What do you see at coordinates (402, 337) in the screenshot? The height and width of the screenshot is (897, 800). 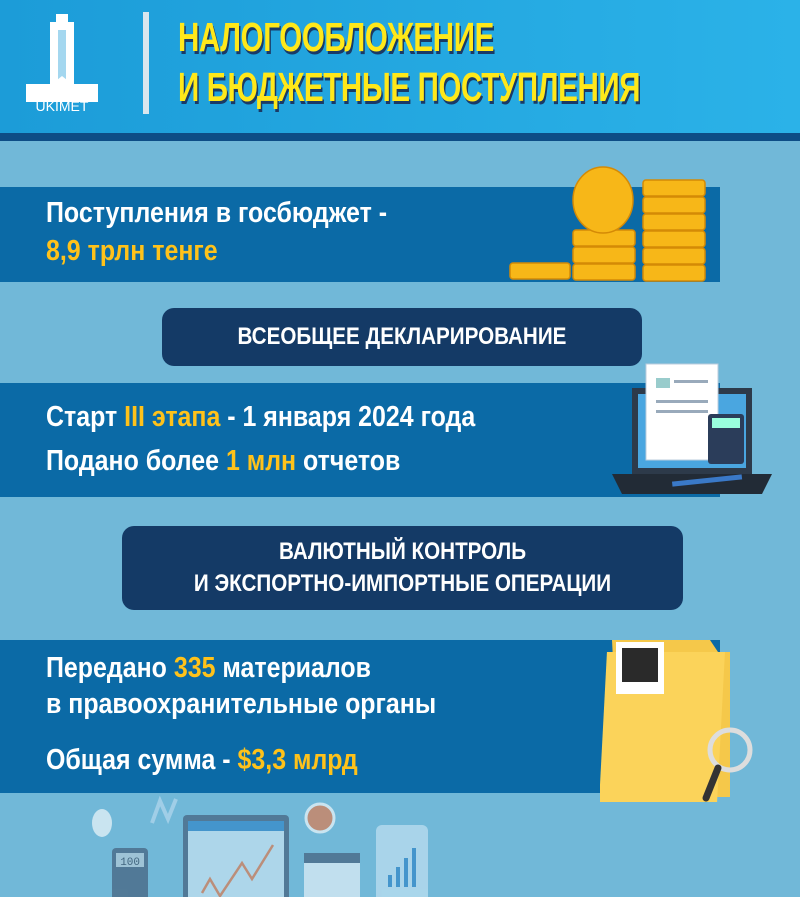 I see `universal-declaration-heading: ВСЕОБЩЕЕ ДЕКЛАРИРОВАНИЕ` at bounding box center [402, 337].